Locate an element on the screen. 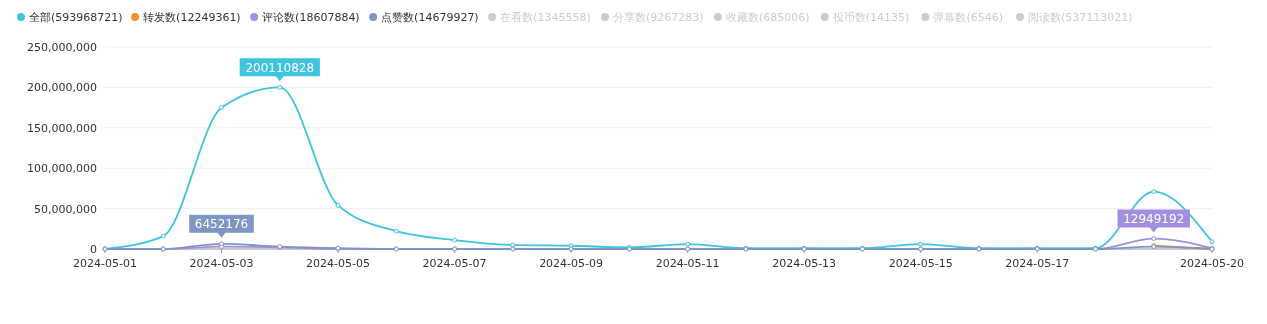  y-tick-label: 0 is located at coordinates (93, 249).